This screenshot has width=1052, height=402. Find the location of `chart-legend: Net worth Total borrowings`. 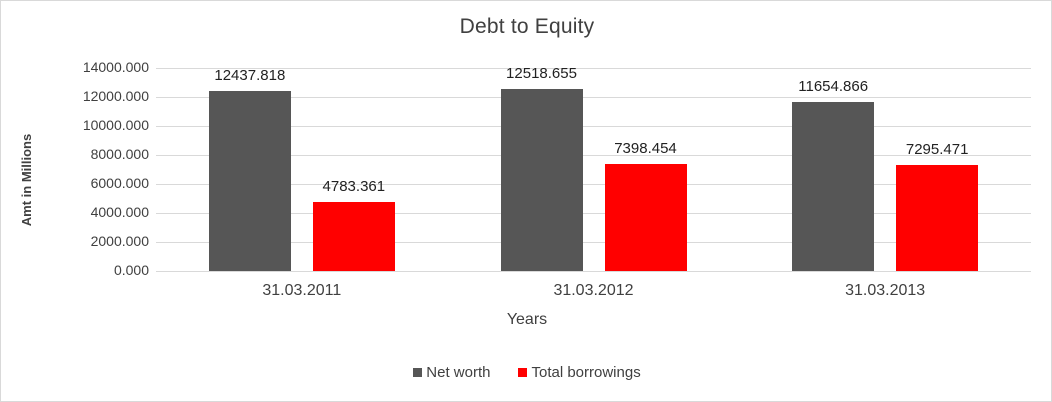

chart-legend: Net worth Total borrowings is located at coordinates (526, 372).